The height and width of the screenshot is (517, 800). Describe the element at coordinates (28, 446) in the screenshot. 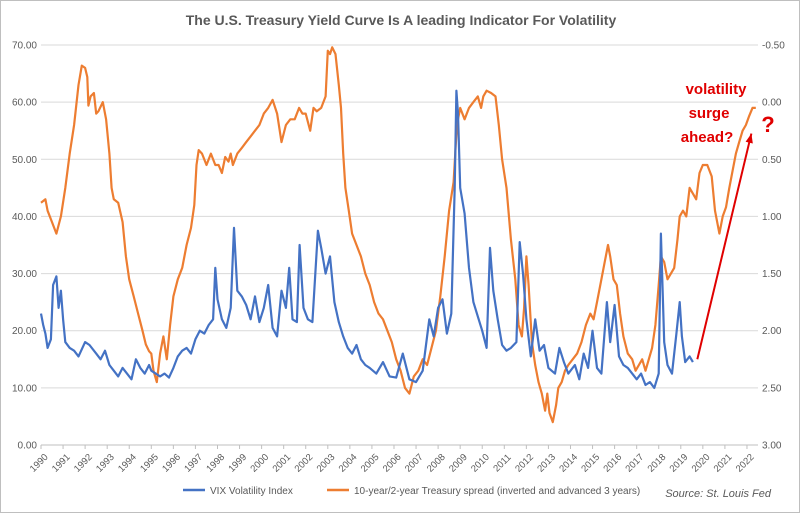

I see `left-tick-label: 0.00` at that location.